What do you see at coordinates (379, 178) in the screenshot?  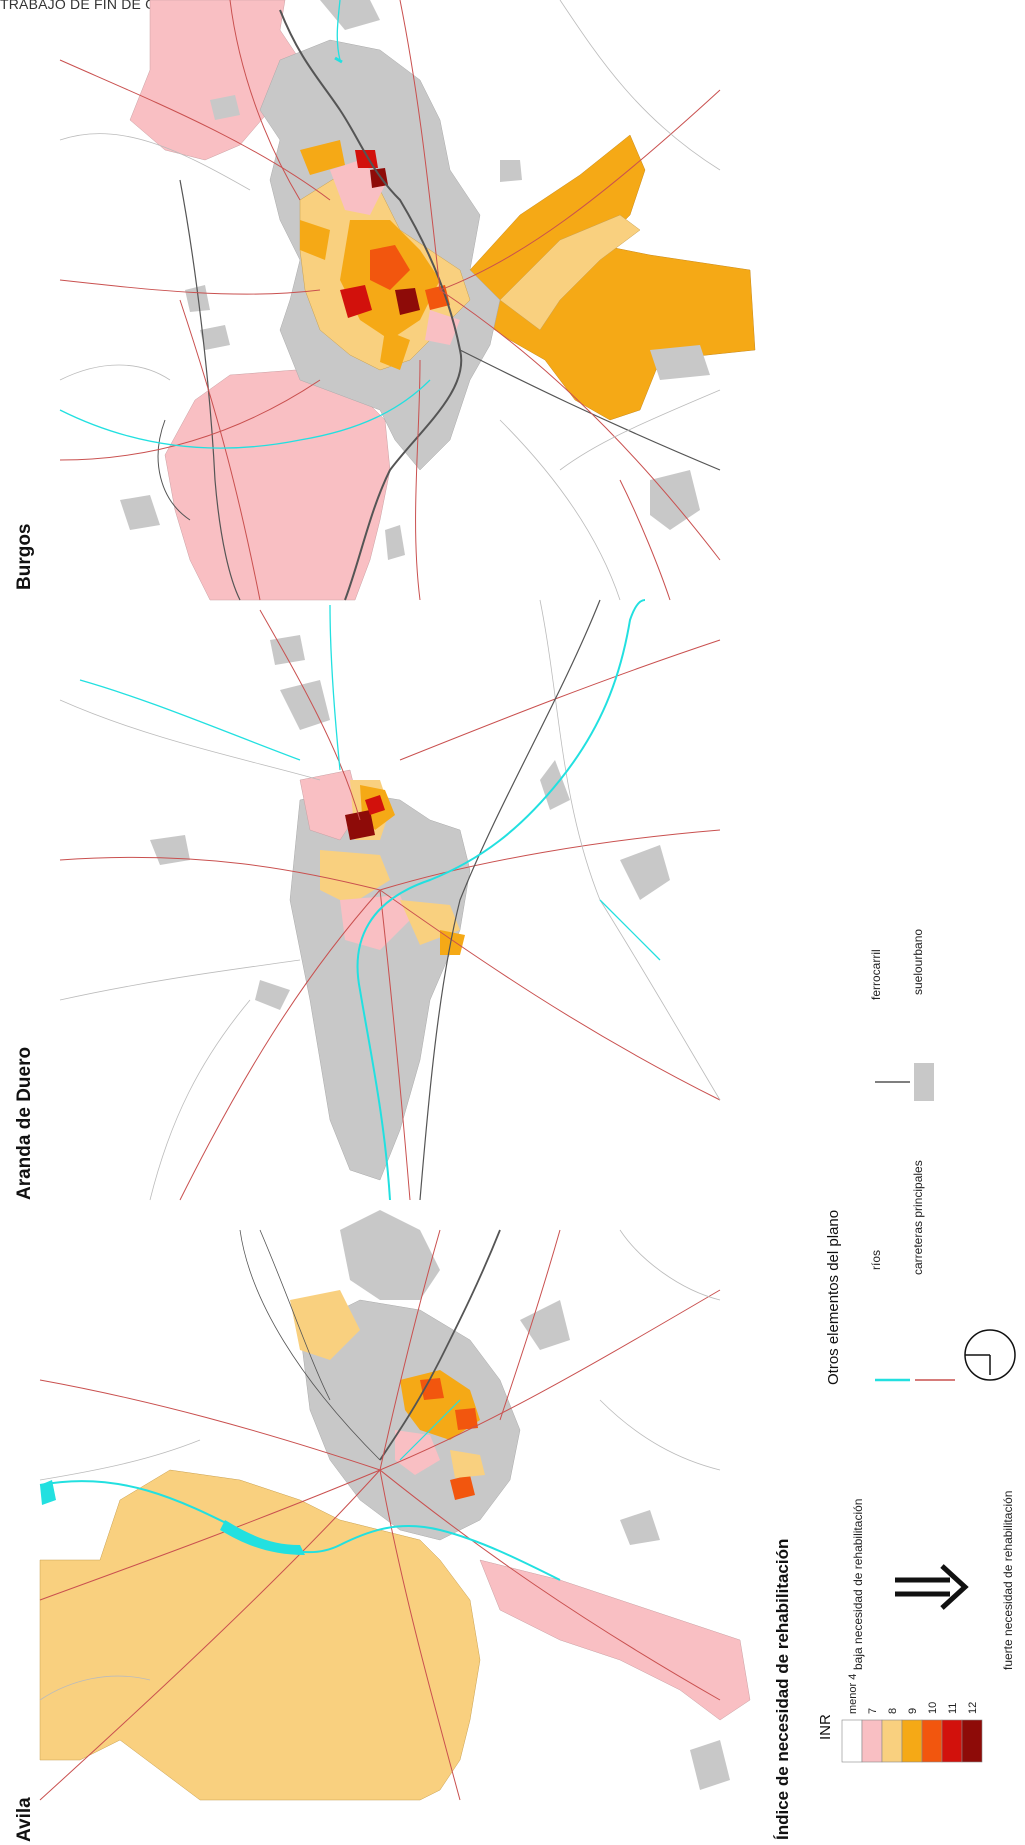 I see `burgos-core-darkred` at bounding box center [379, 178].